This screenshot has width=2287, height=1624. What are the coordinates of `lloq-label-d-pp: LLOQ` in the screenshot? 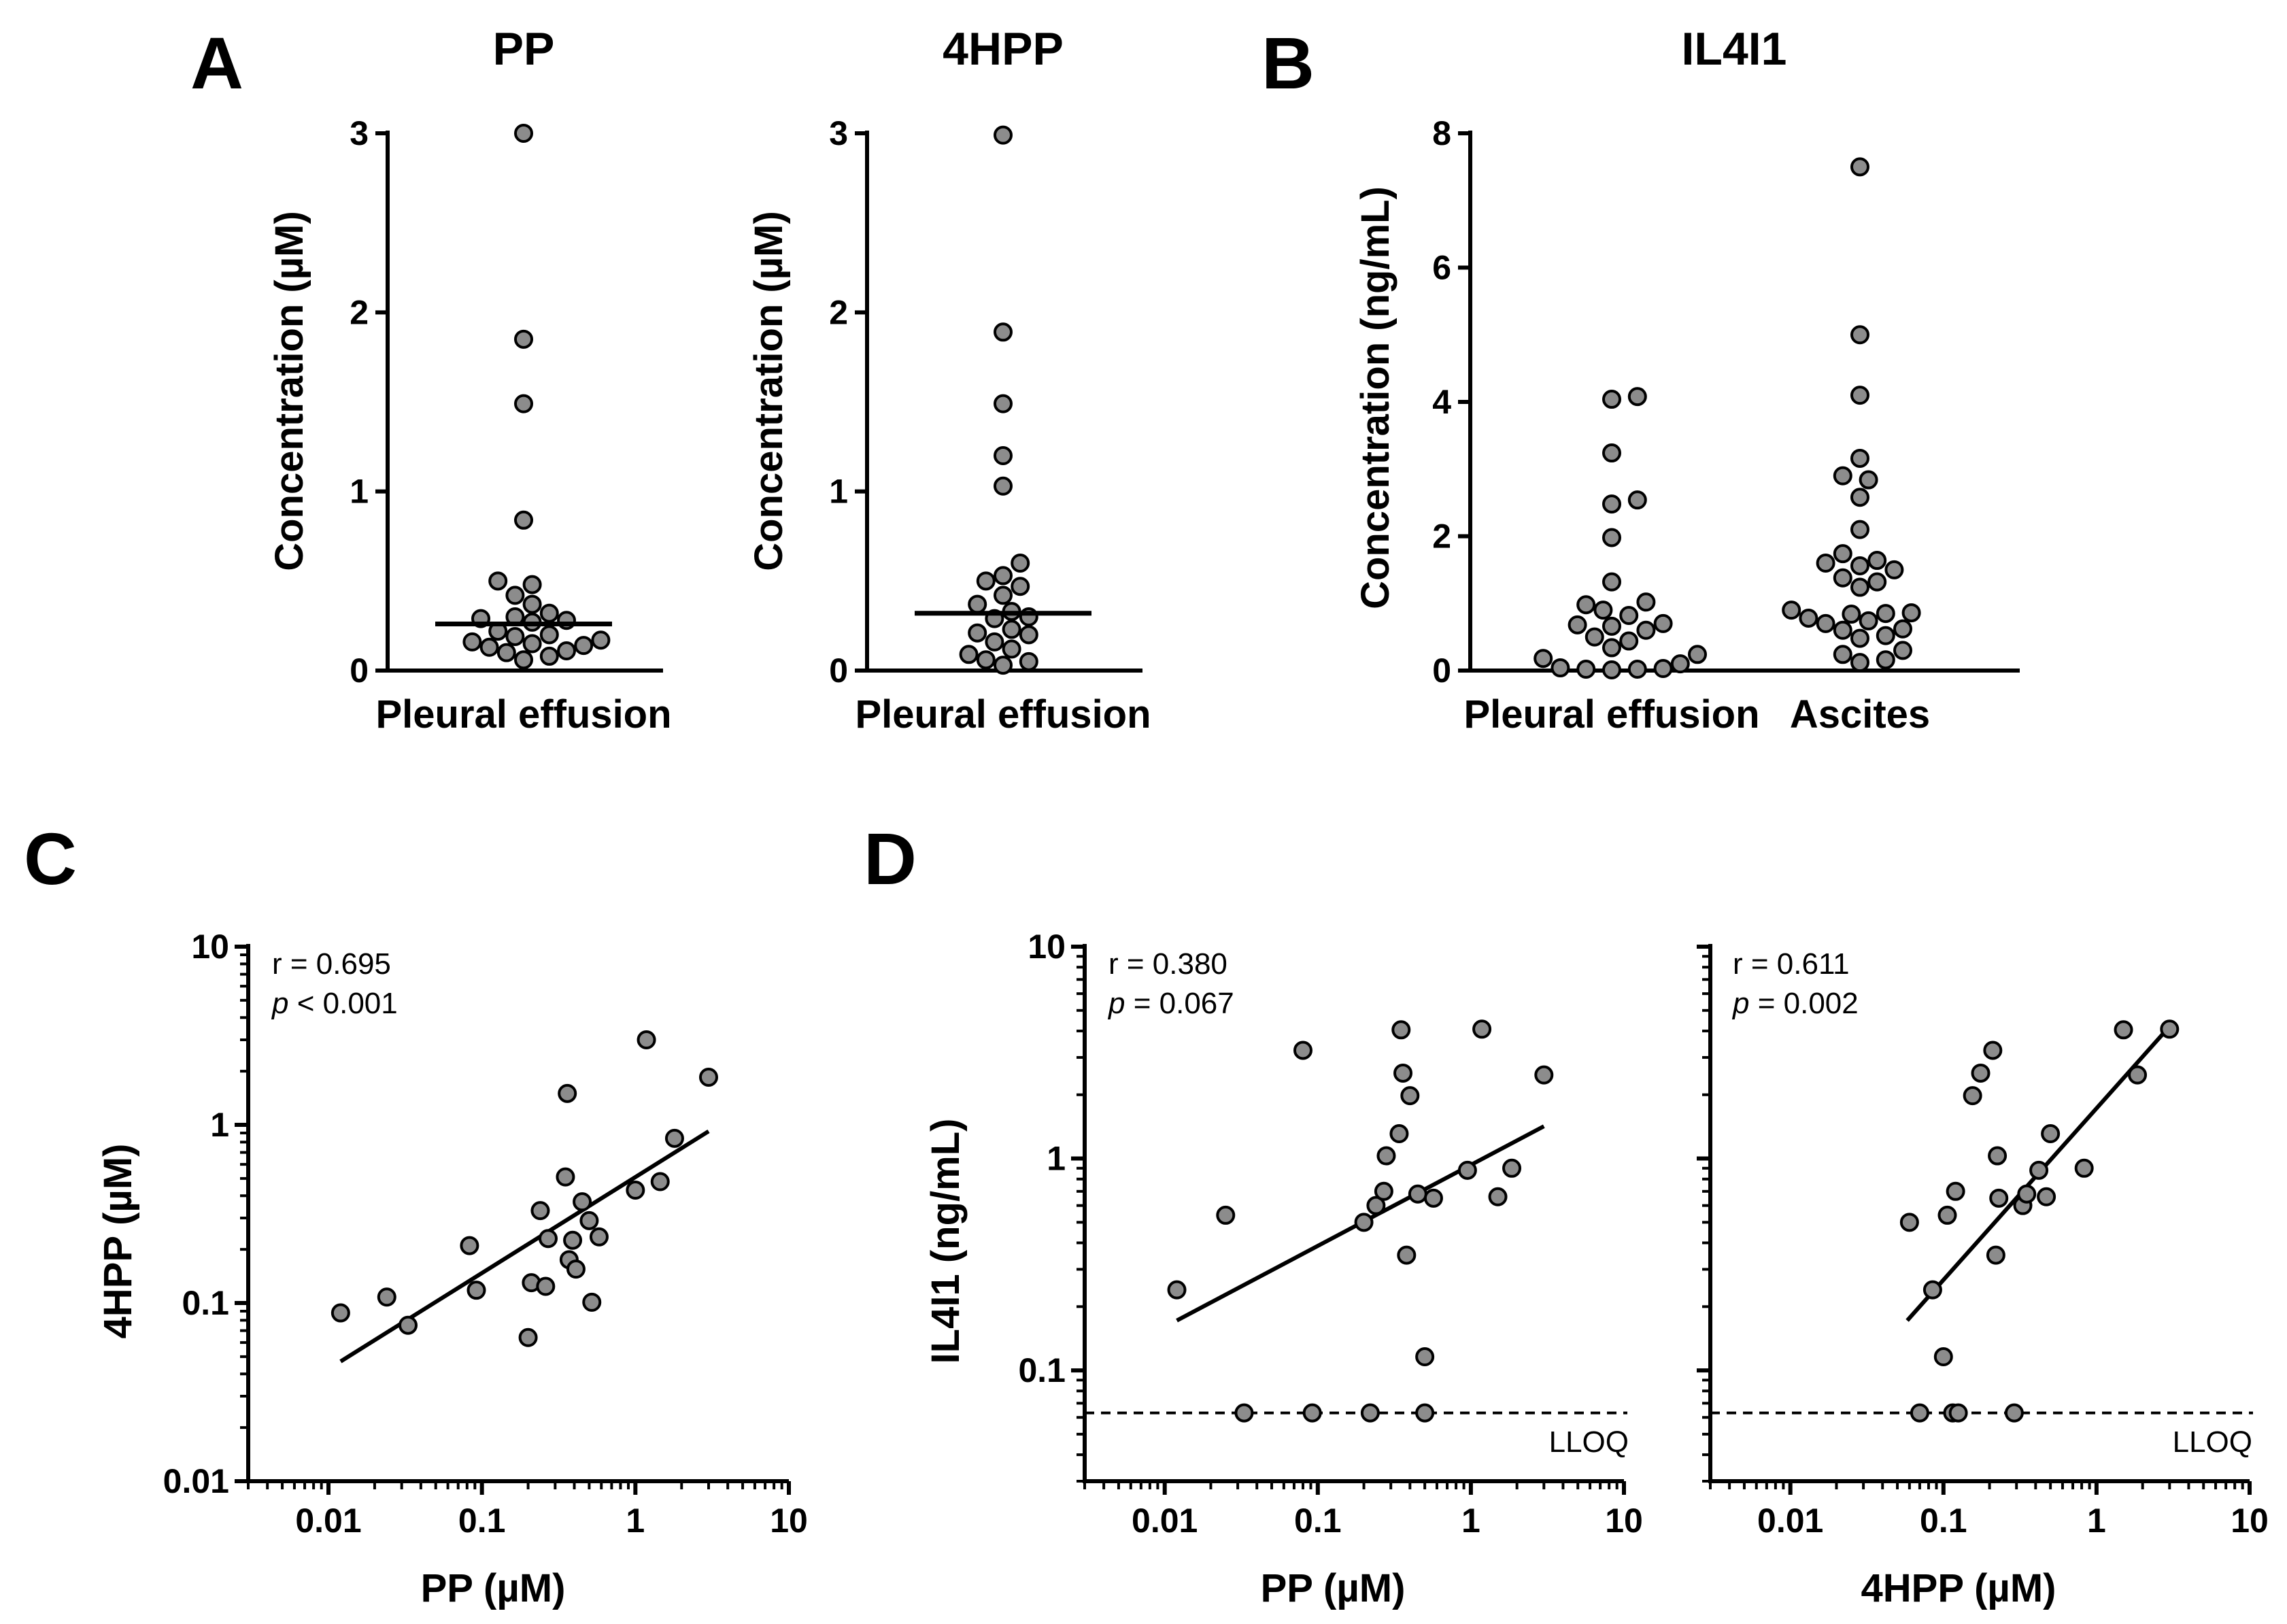 It's located at (1589, 1442).